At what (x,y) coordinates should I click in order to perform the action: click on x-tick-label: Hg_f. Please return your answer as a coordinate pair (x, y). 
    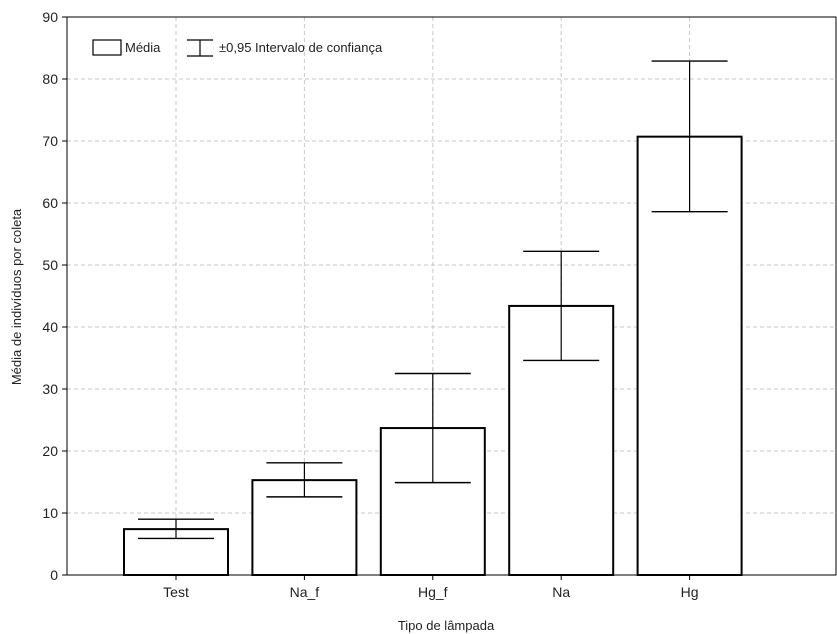
    Looking at the image, I should click on (433, 592).